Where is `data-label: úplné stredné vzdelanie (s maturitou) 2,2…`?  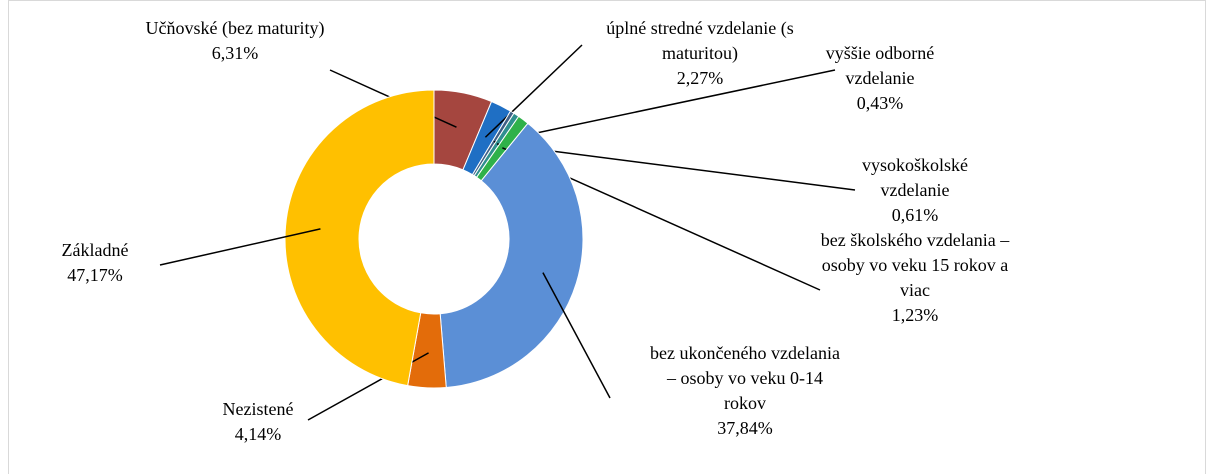 data-label: úplné stredné vzdelanie (s maturitou) 2,2… is located at coordinates (700, 53).